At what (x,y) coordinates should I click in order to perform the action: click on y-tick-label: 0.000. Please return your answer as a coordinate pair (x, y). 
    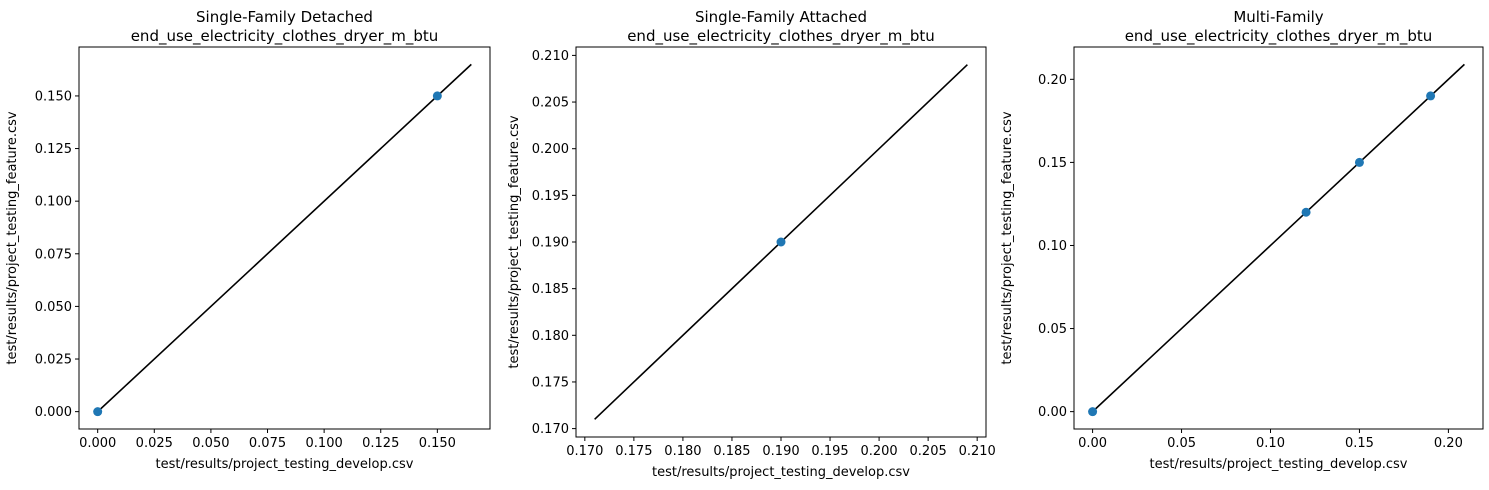
    Looking at the image, I should click on (53, 412).